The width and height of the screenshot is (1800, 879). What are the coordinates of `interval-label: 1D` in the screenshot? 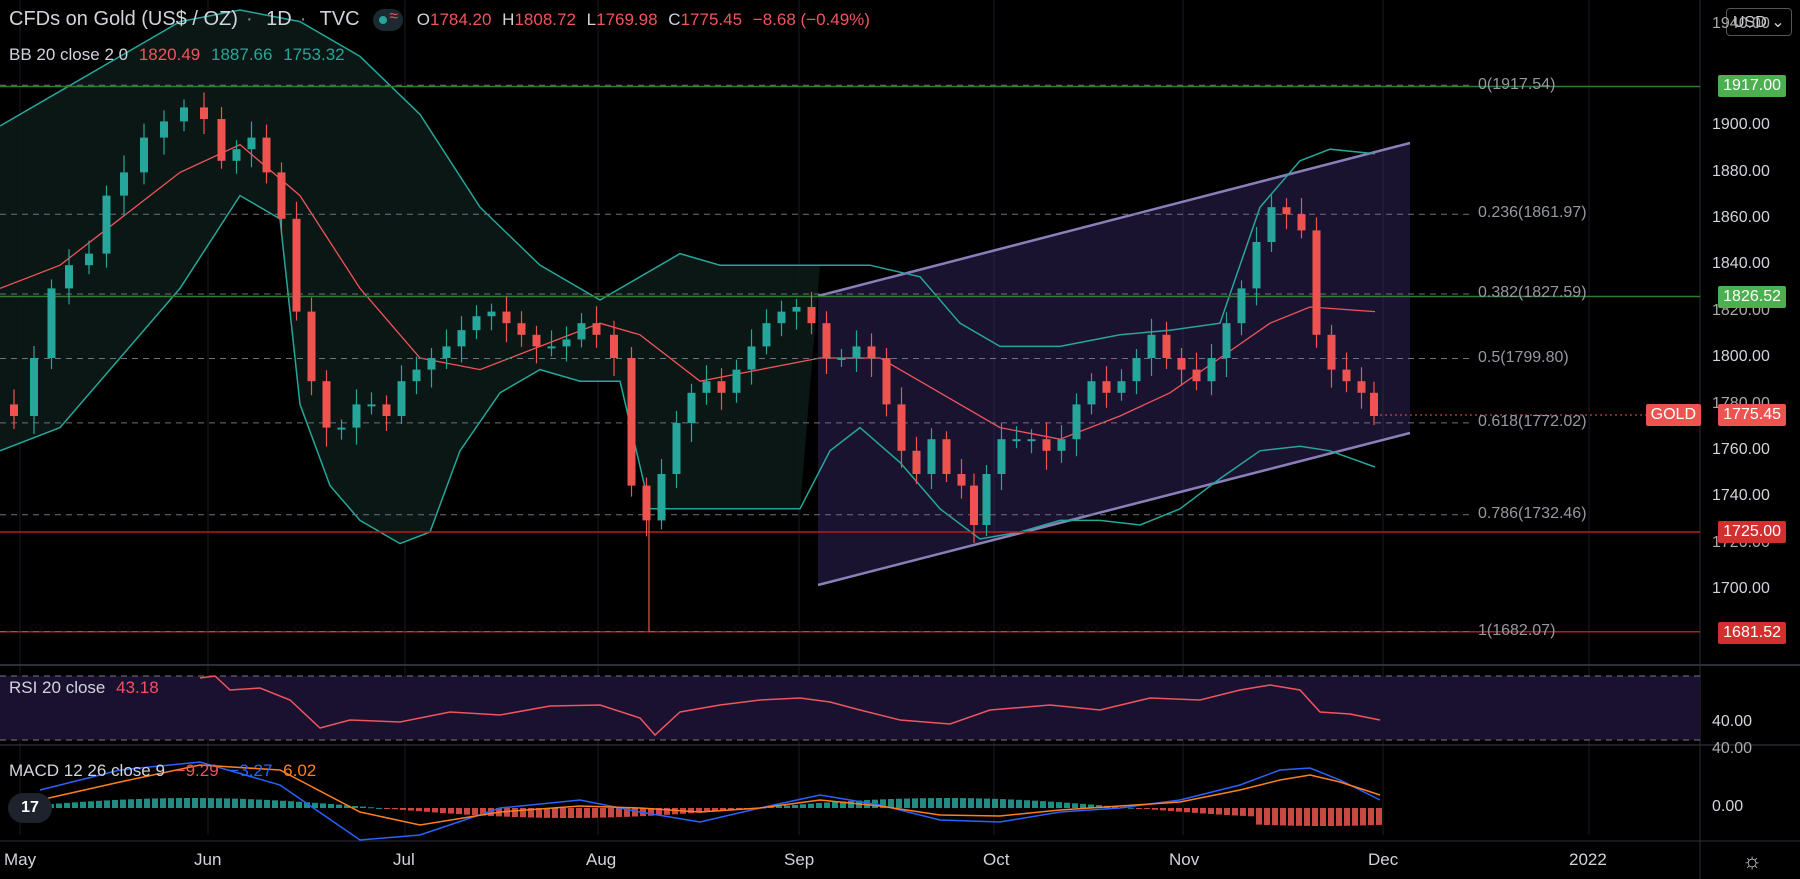 It's located at (279, 19).